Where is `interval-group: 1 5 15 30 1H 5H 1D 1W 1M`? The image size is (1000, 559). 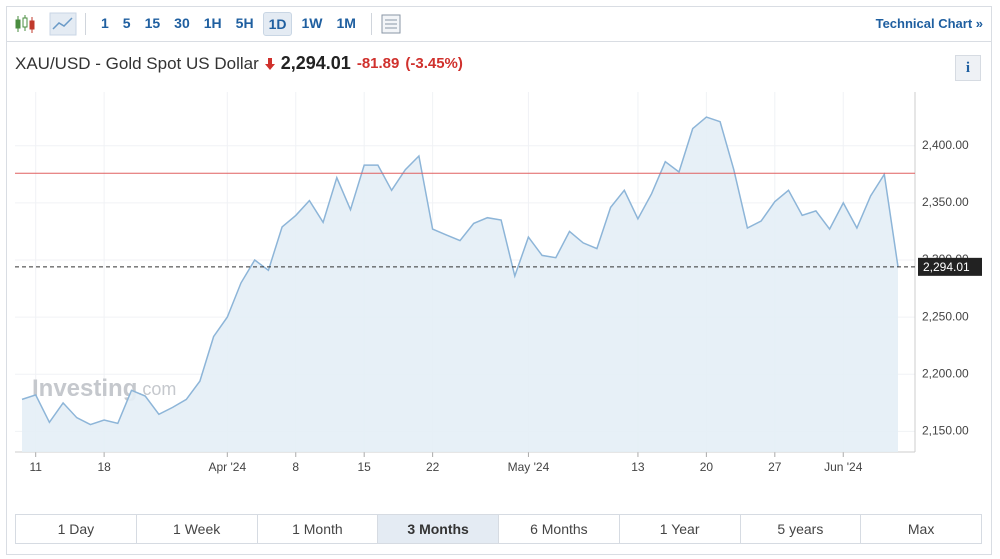 interval-group: 1 5 15 30 1H 5H 1D 1W 1M is located at coordinates (228, 24).